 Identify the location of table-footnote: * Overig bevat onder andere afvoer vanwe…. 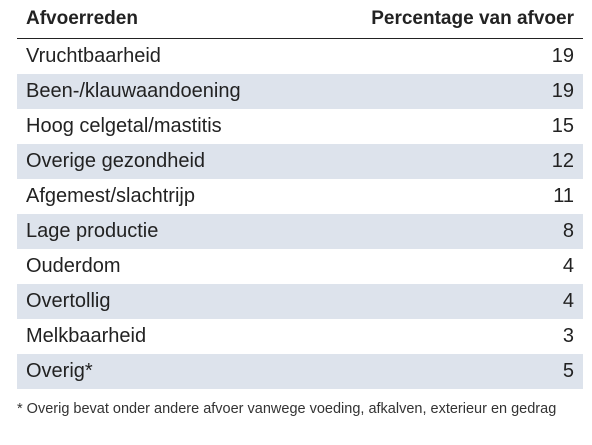
(287, 409).